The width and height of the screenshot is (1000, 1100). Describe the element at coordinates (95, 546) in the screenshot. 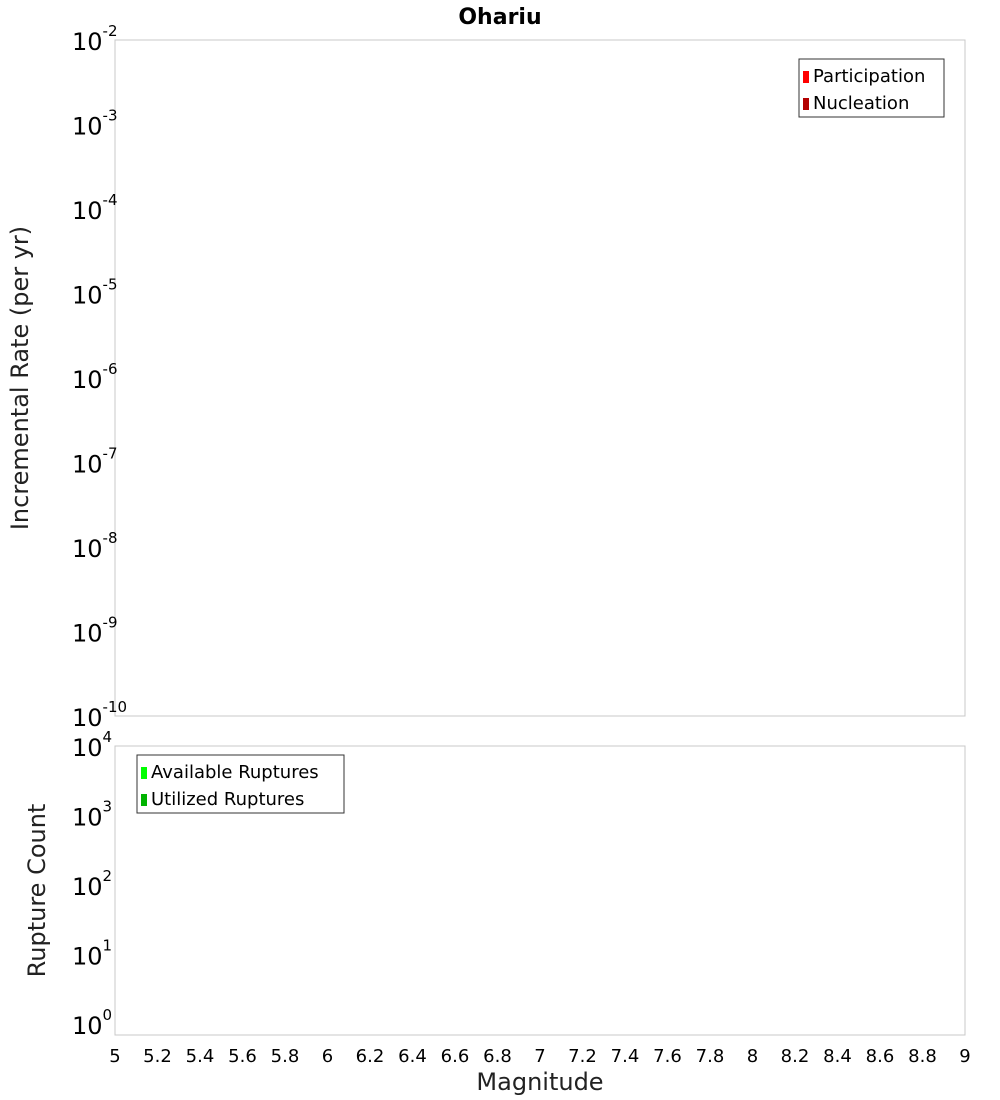

I see `y-tick-label: 10⁻⁸` at that location.